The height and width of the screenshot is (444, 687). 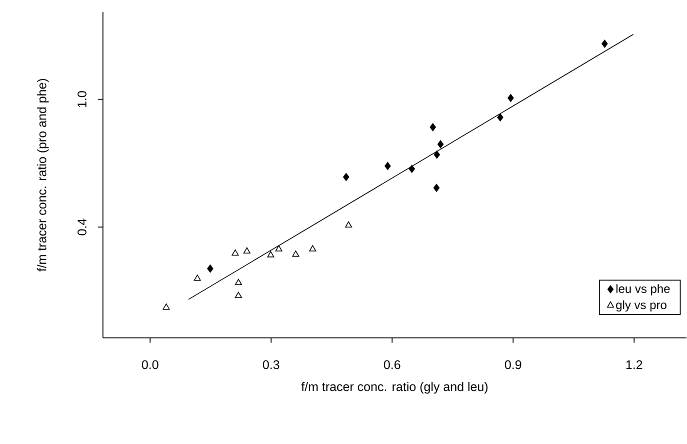 I want to click on y-tick-label: 1.0, so click(x=82, y=99).